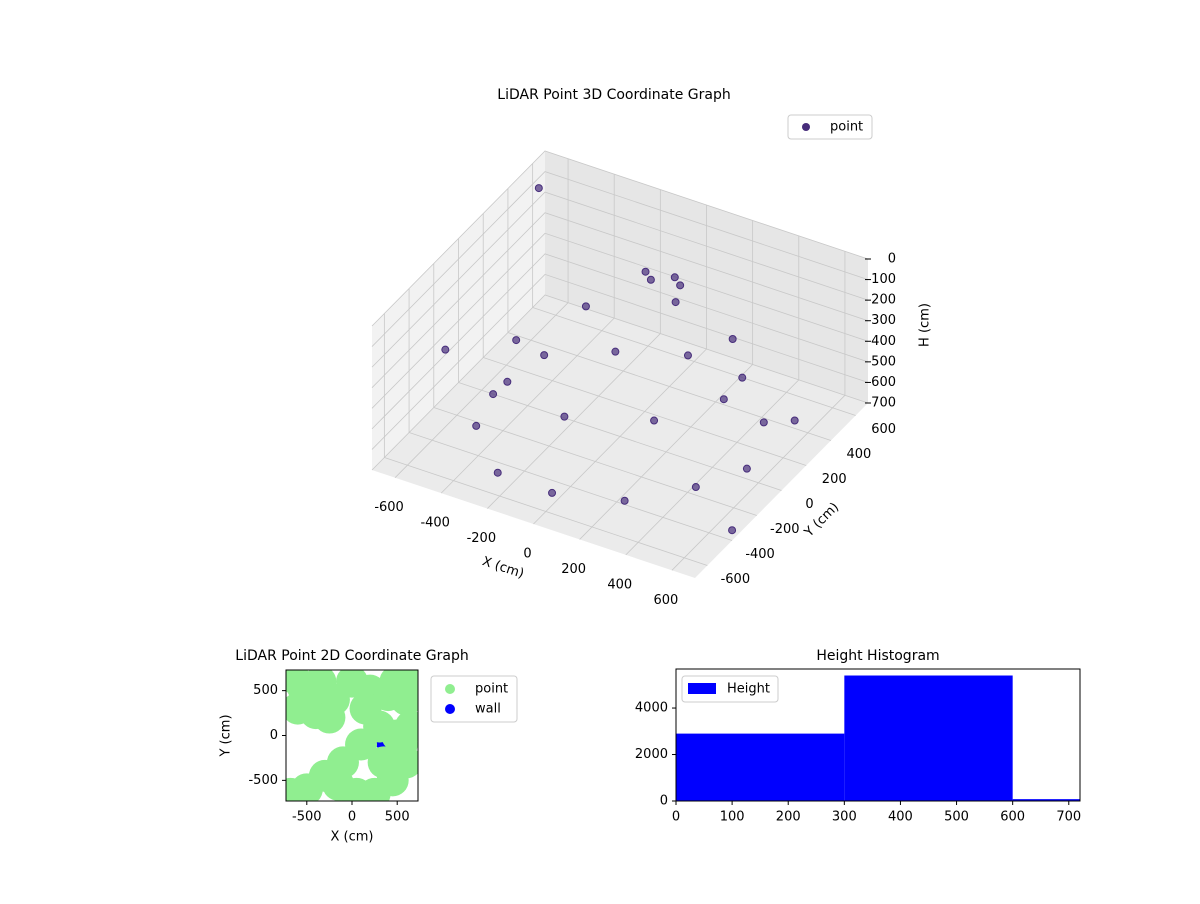 This screenshot has height=904, width=1200. Describe the element at coordinates (435, 523) in the screenshot. I see `x-tick-label: -400` at that location.